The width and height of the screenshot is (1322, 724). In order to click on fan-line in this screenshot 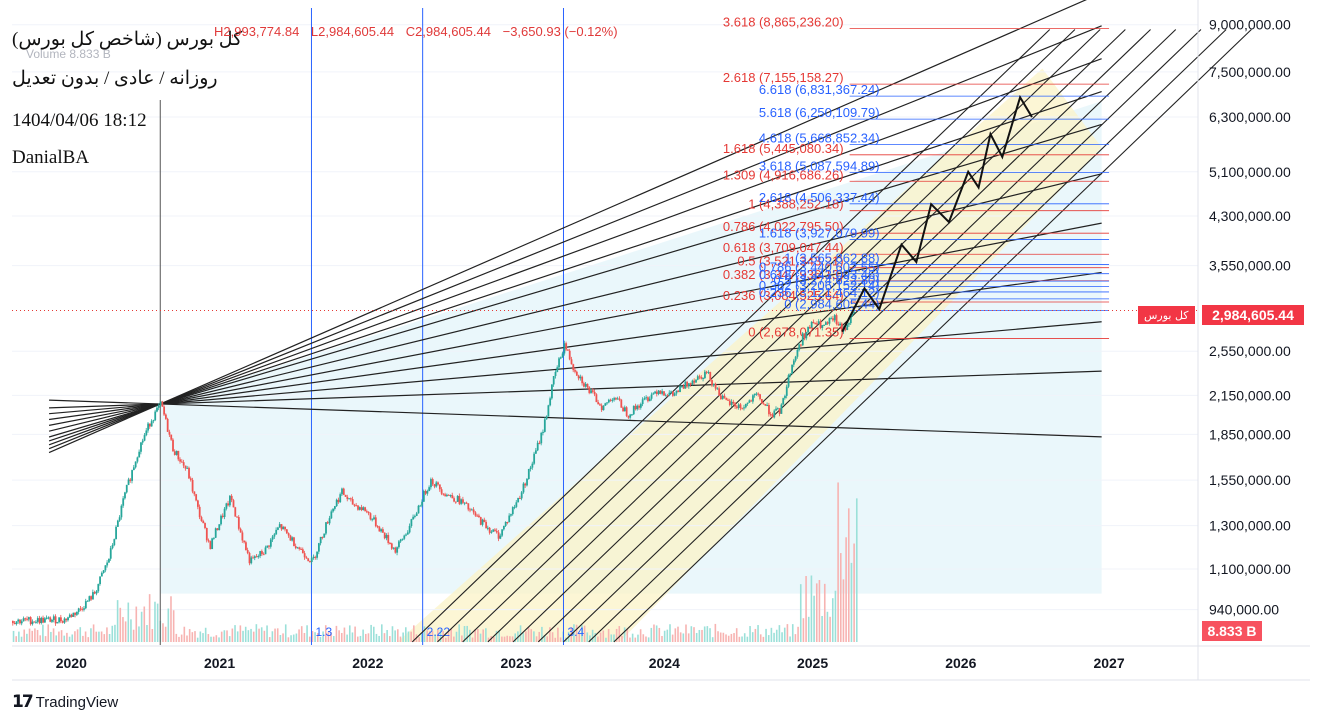, I will do `click(575, 368)`.